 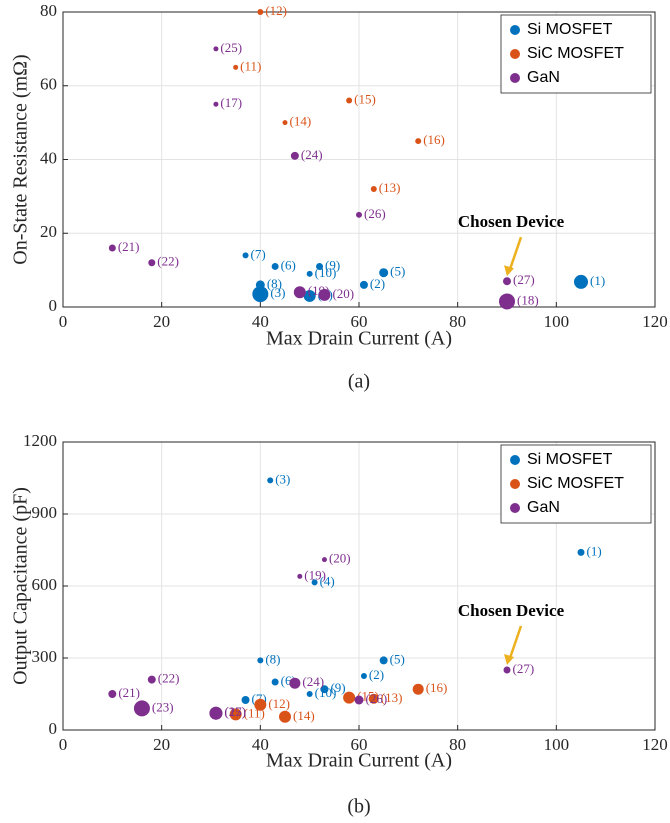 I want to click on y-tick-label: 1200, so click(x=40, y=440).